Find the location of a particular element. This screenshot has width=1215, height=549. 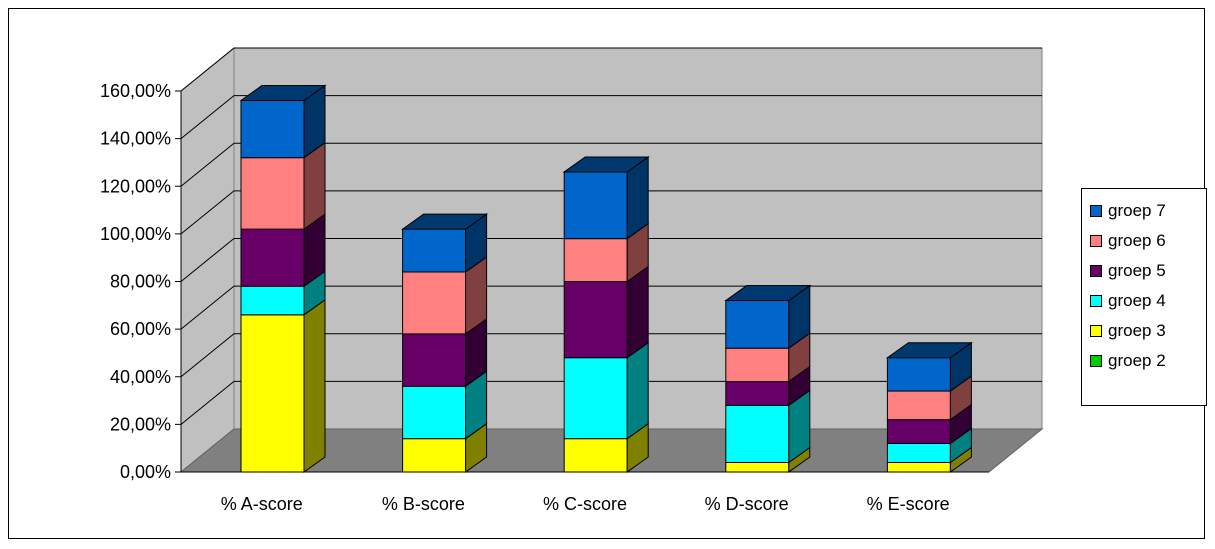

legend-item: groep 6 is located at coordinates (1148, 241).